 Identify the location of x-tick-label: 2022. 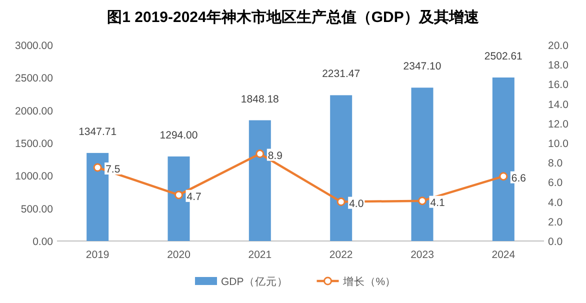
(341, 255).